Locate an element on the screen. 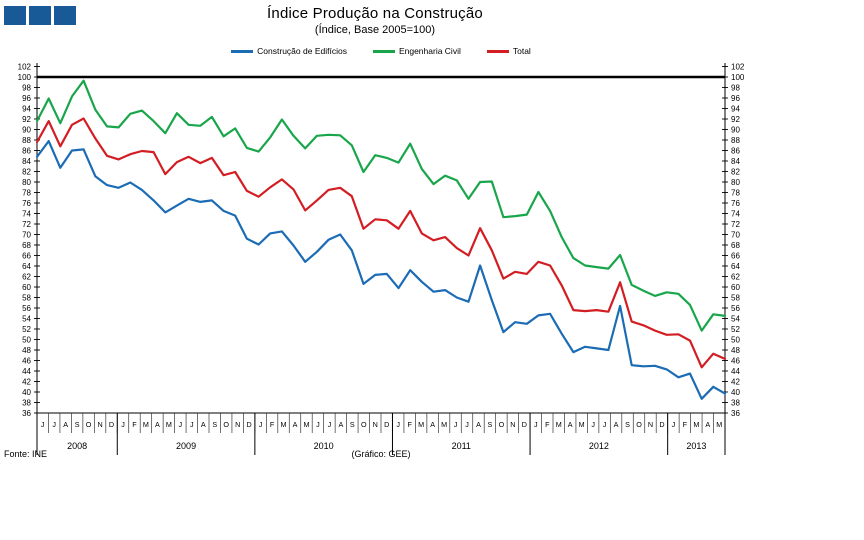 This screenshot has width=864, height=540. y-axis-label-right: 68 is located at coordinates (735, 245).